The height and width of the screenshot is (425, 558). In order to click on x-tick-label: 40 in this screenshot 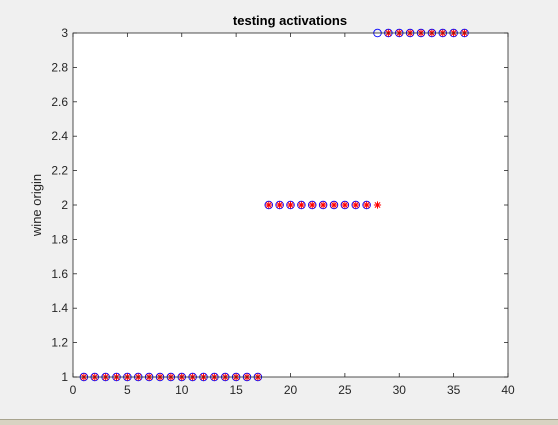, I will do `click(508, 390)`.